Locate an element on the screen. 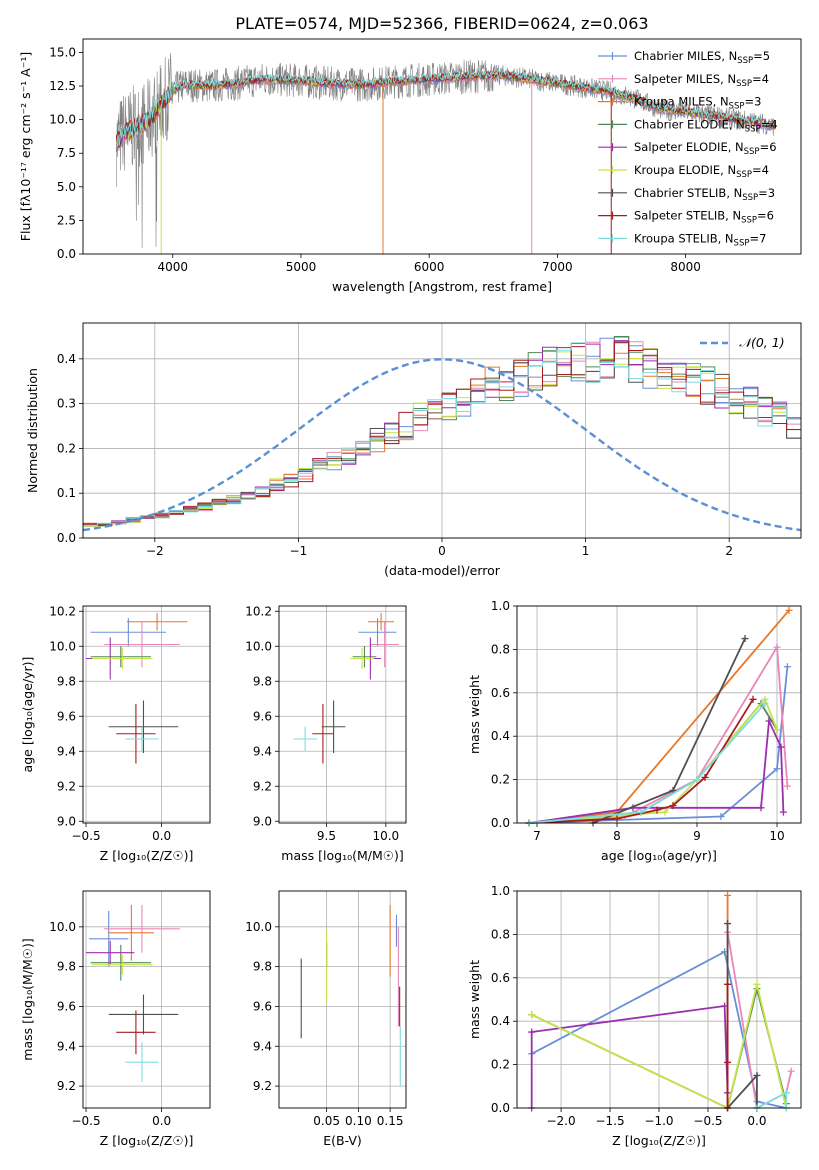 The width and height of the screenshot is (819, 1170). y-tick-label: 0.1 is located at coordinates (66, 493).